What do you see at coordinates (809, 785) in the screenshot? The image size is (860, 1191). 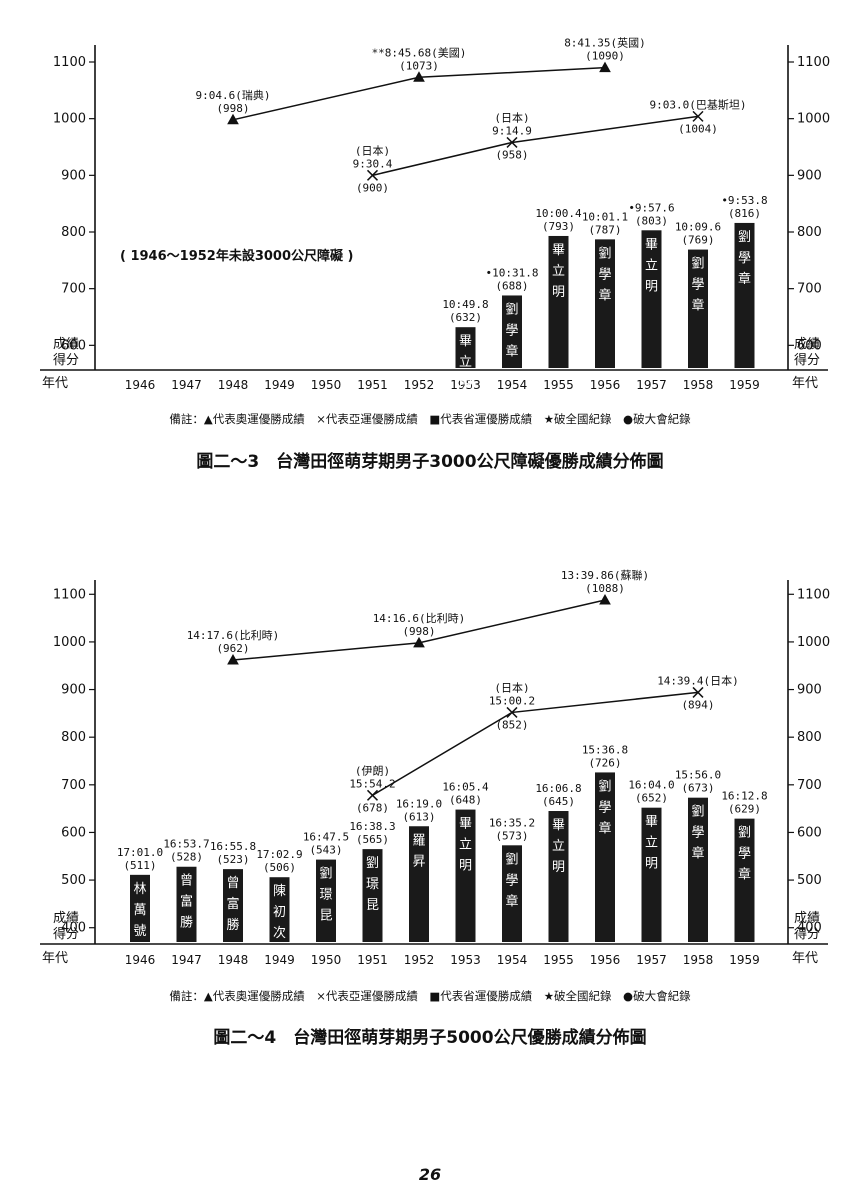 I see `y-tick-label-right: 700` at bounding box center [809, 785].